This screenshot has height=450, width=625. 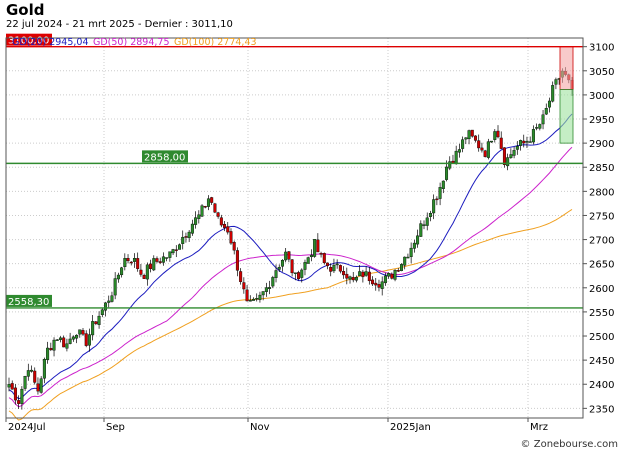 I want to click on x-tick-label: Sep, so click(x=115, y=427).